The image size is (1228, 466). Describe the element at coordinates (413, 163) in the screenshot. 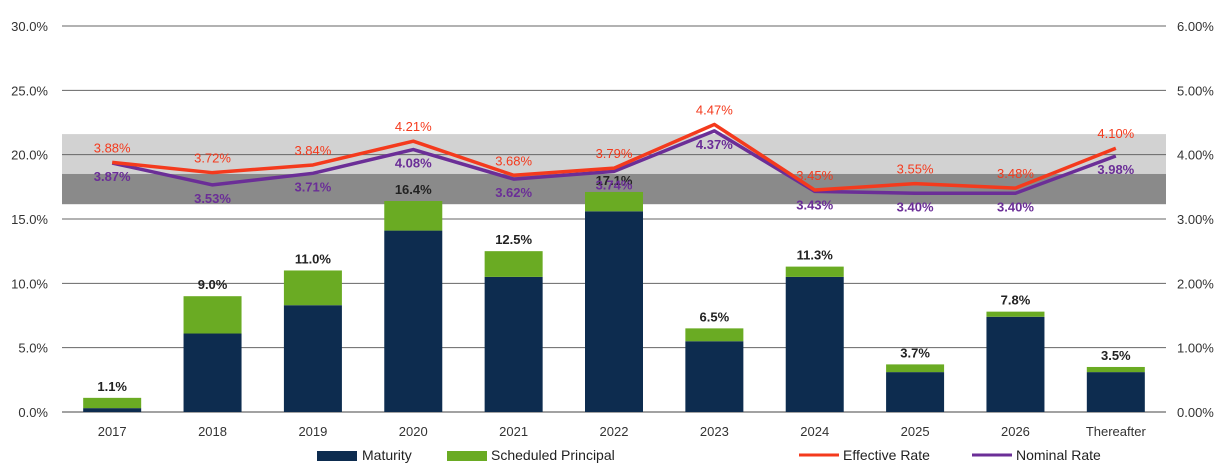

I see `nominal-rate-label: 4.08%` at that location.